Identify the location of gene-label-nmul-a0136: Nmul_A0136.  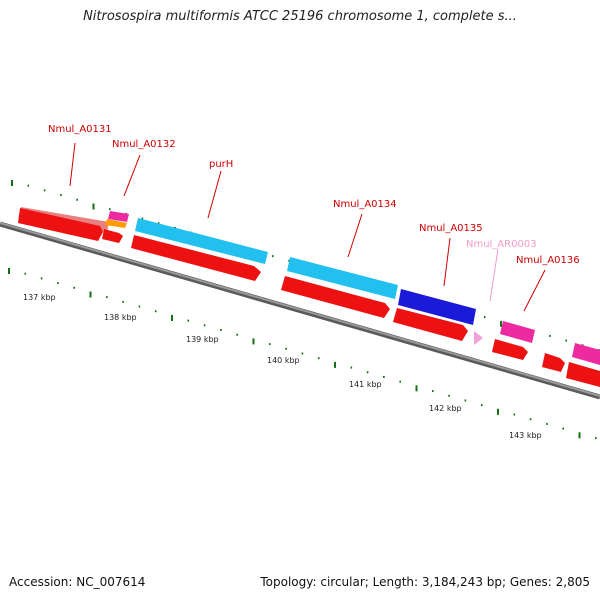
(548, 260).